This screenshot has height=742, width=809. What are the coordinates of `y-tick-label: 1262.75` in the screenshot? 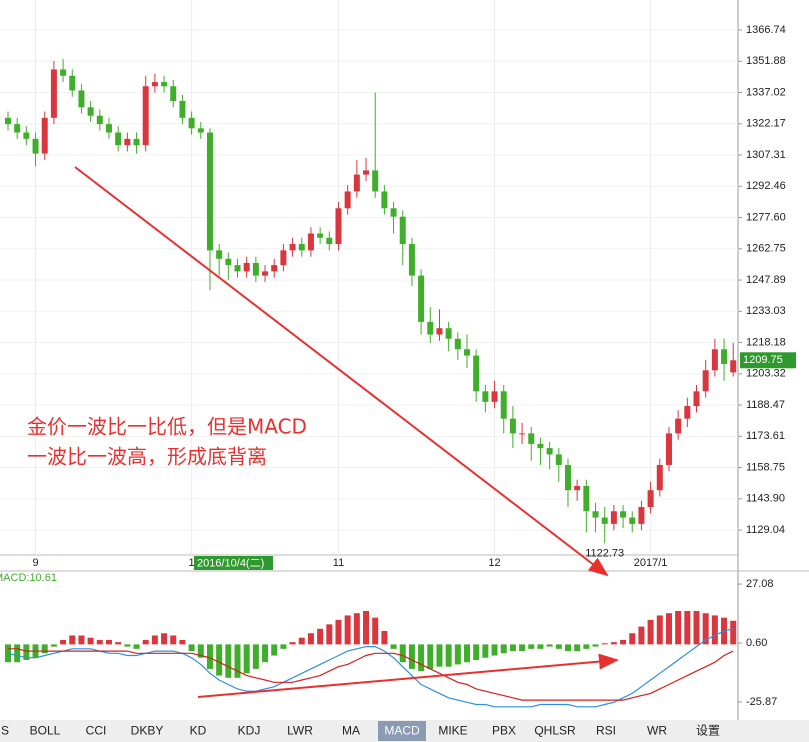 It's located at (766, 249).